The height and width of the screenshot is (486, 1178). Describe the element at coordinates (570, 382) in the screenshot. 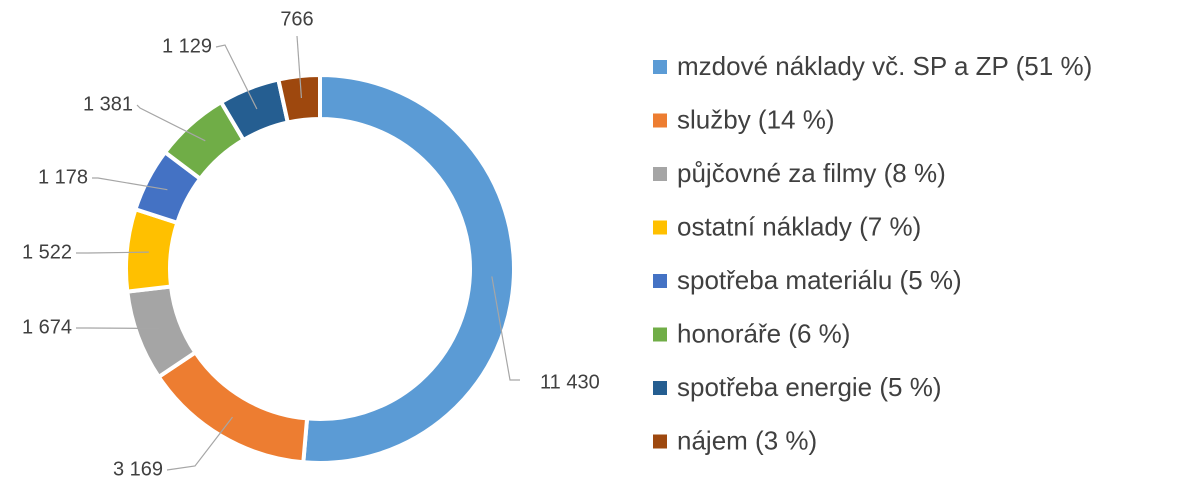

I see `data-label: 11 430` at that location.